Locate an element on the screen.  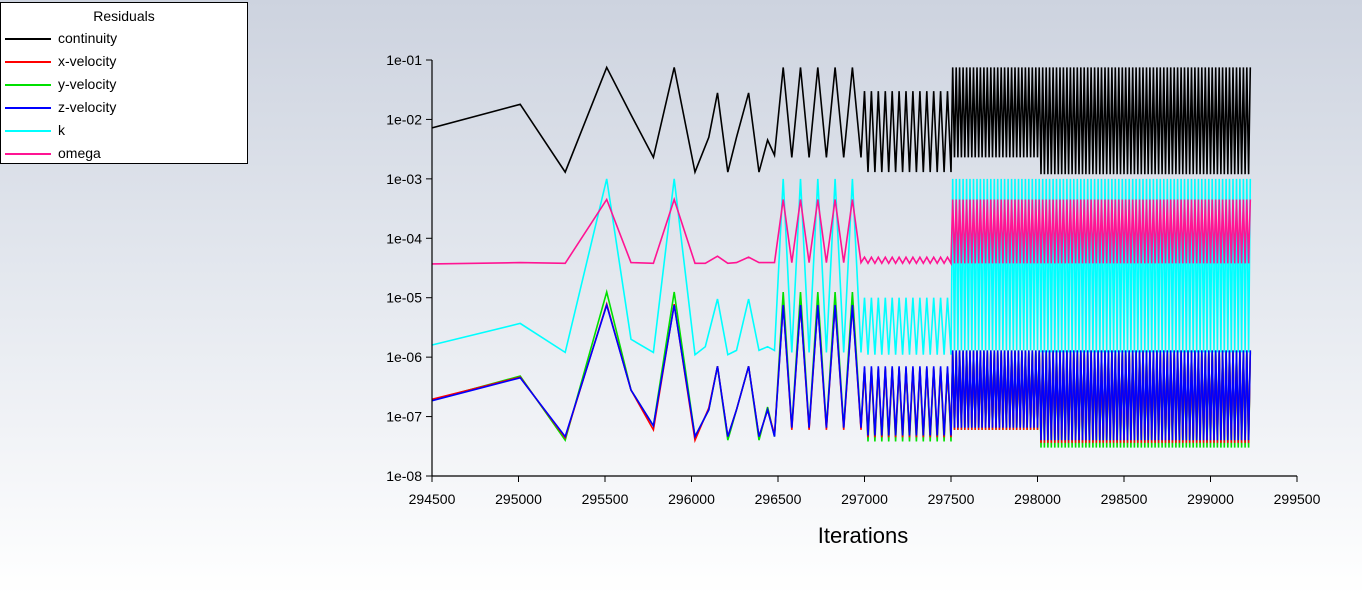
legend-swatch-omega is located at coordinates (28, 154).